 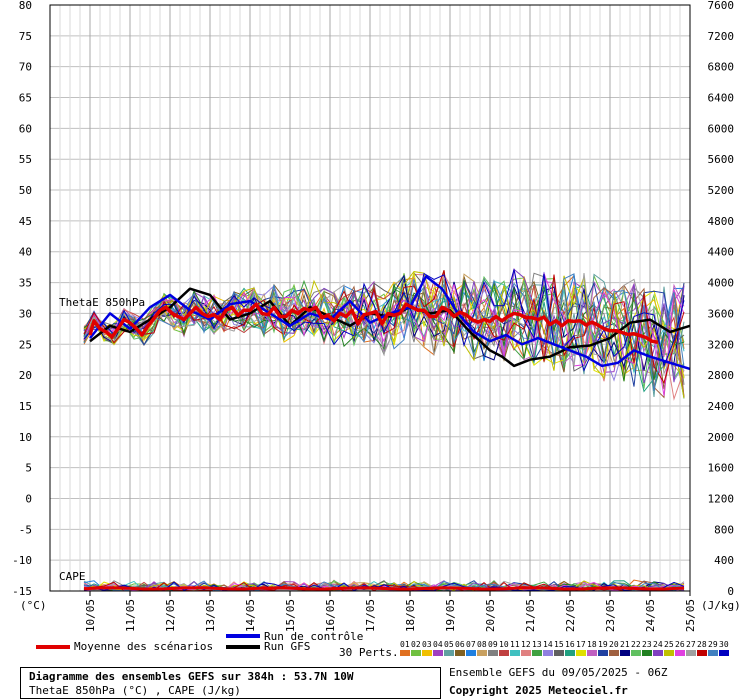 What do you see at coordinates (22, 560) in the screenshot?
I see `left-tick-label: -10` at bounding box center [22, 560].